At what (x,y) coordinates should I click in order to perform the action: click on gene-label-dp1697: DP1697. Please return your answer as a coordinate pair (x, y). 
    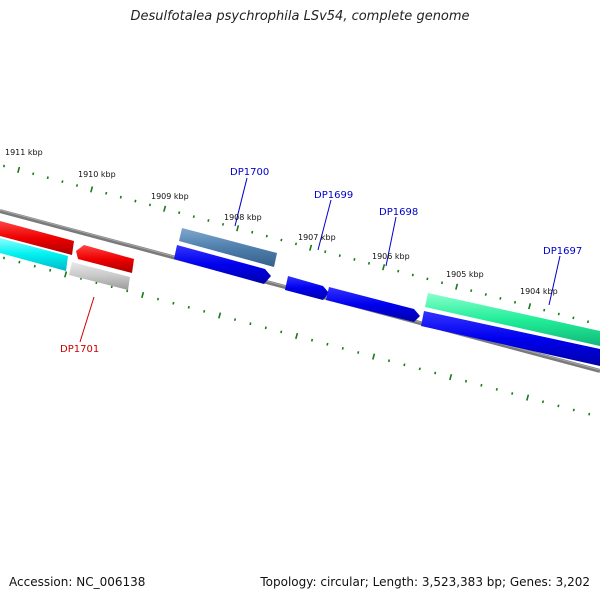
    Looking at the image, I should click on (562, 251).